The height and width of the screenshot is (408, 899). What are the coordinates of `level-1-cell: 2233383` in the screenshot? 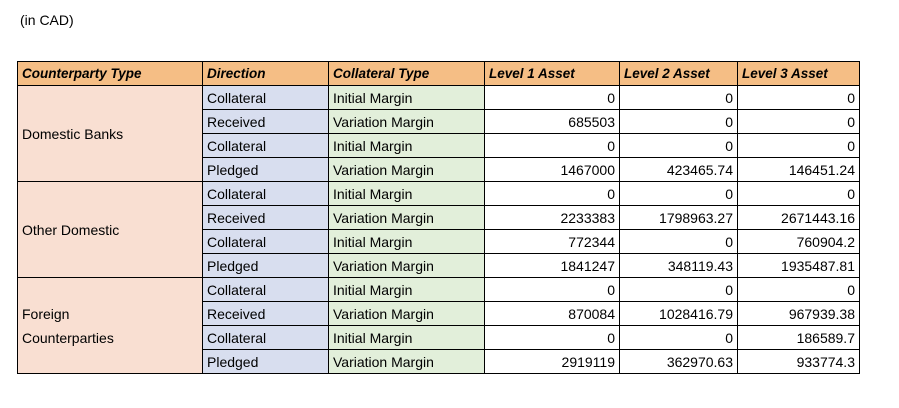 It's located at (552, 217).